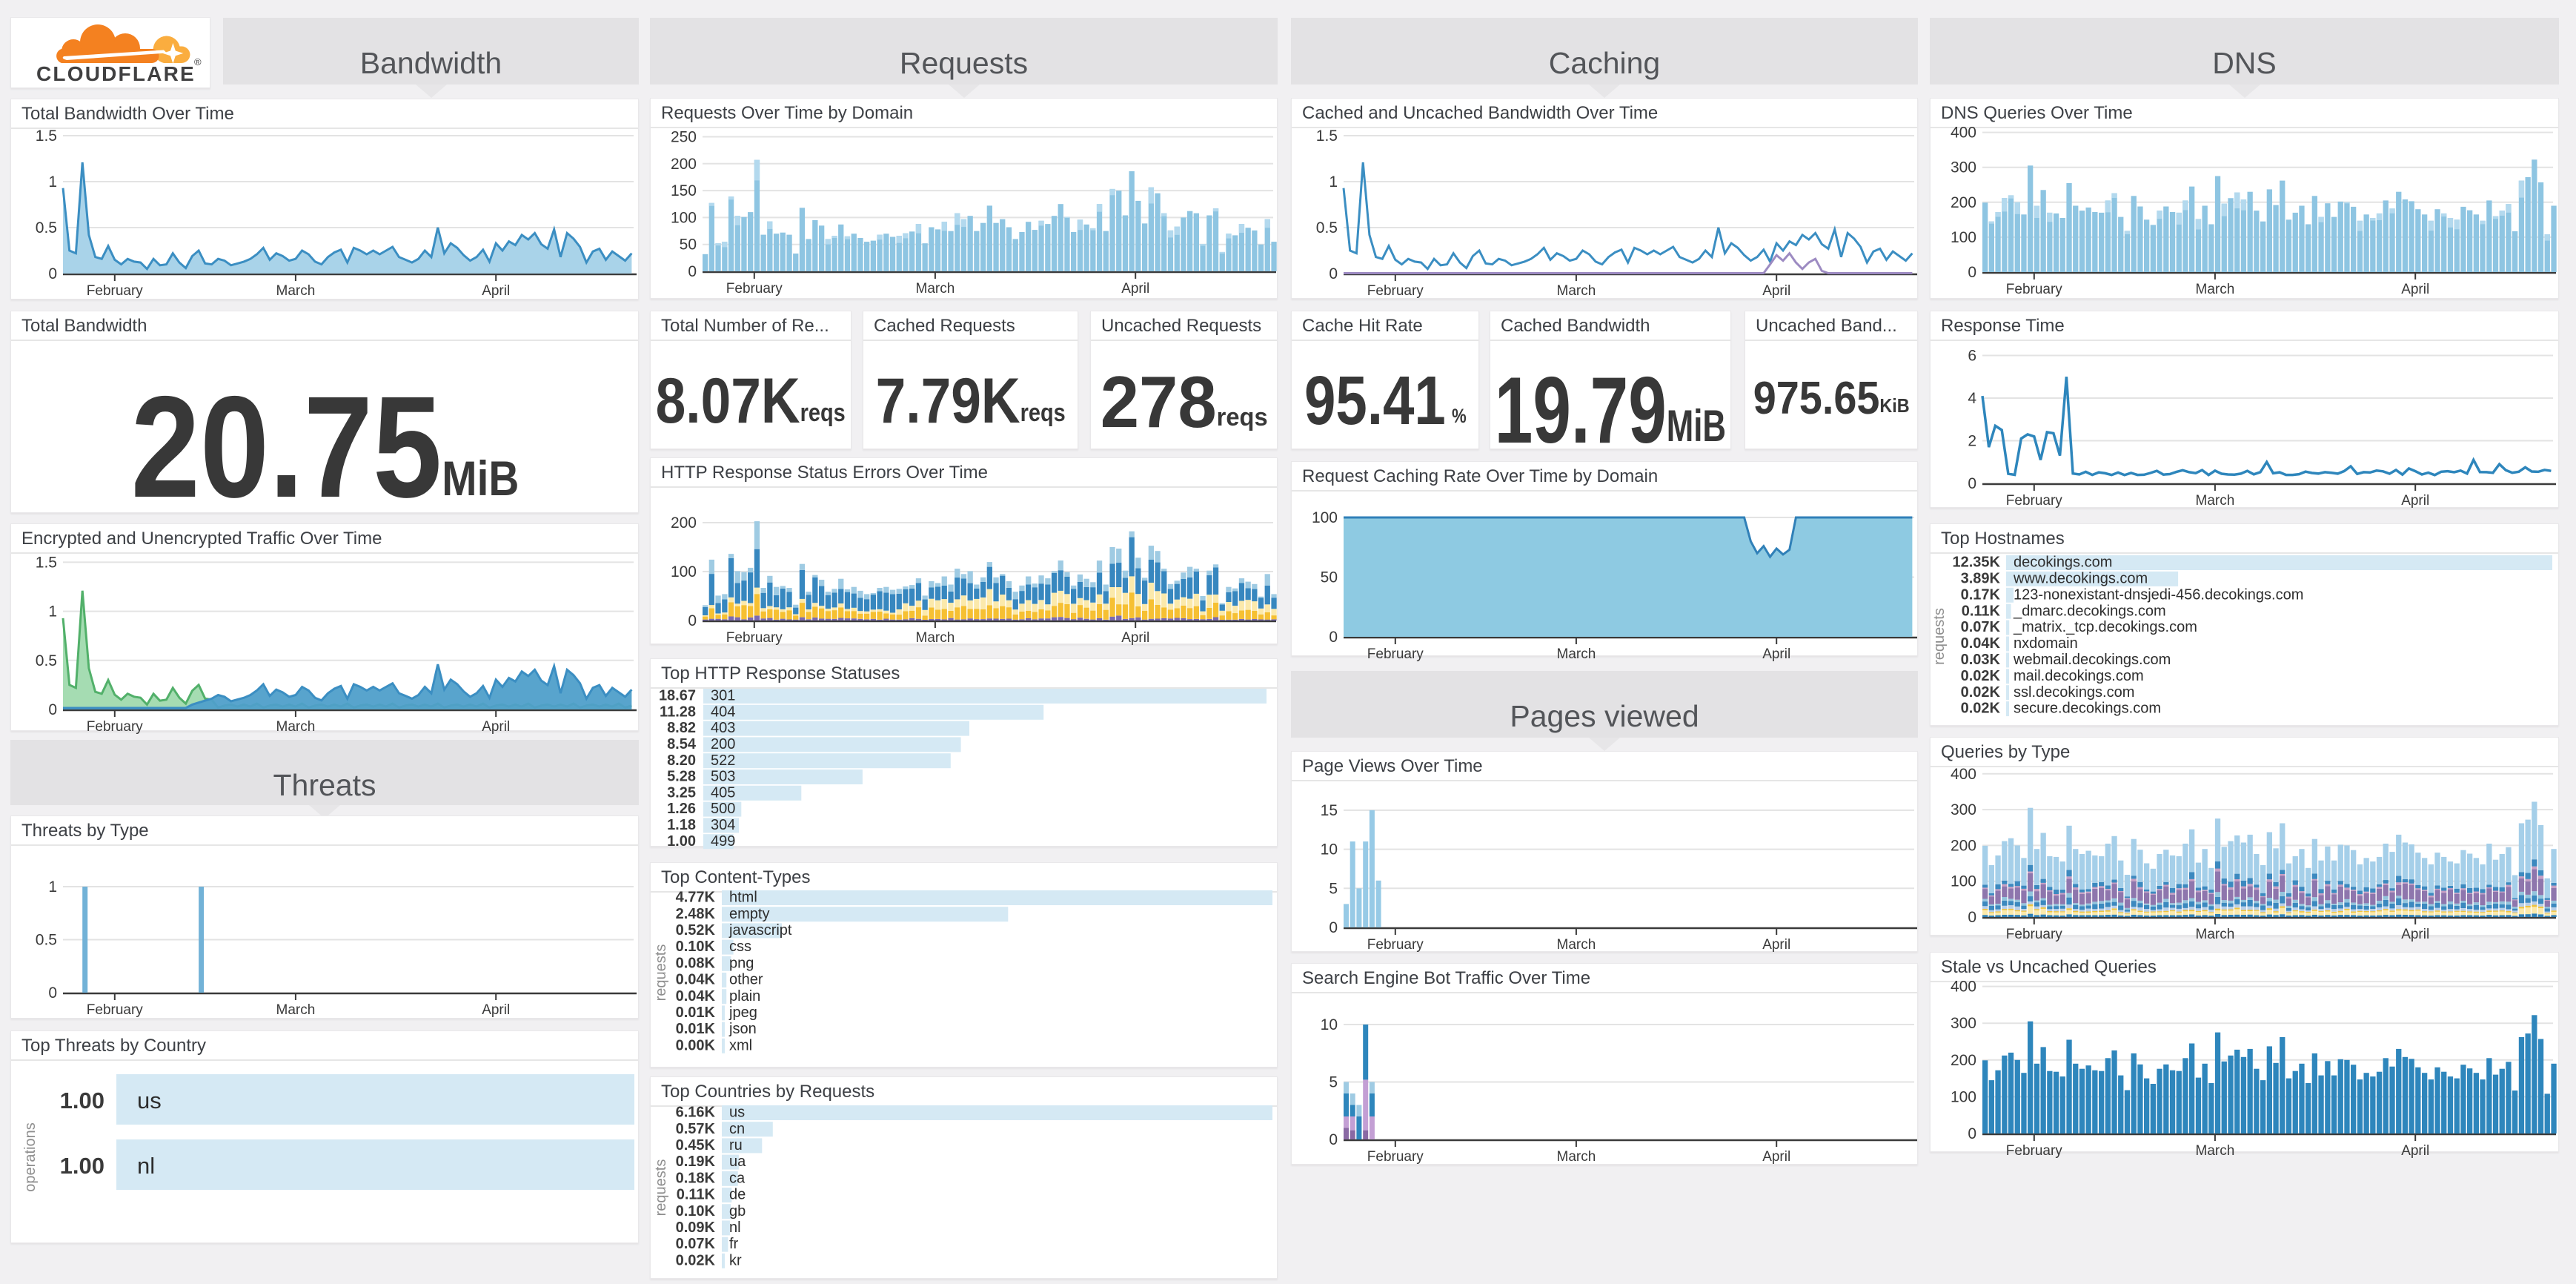  What do you see at coordinates (1963, 133) in the screenshot?
I see `svg-text: 400` at bounding box center [1963, 133].